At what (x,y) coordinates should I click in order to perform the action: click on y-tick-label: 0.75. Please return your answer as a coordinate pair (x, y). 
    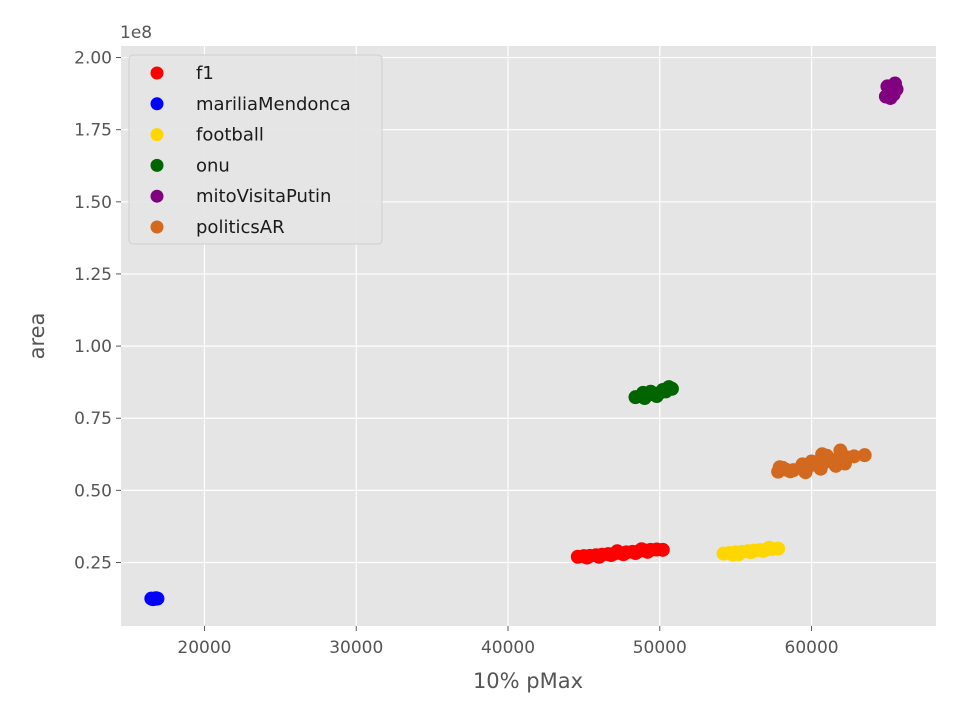
    Looking at the image, I should click on (93, 419).